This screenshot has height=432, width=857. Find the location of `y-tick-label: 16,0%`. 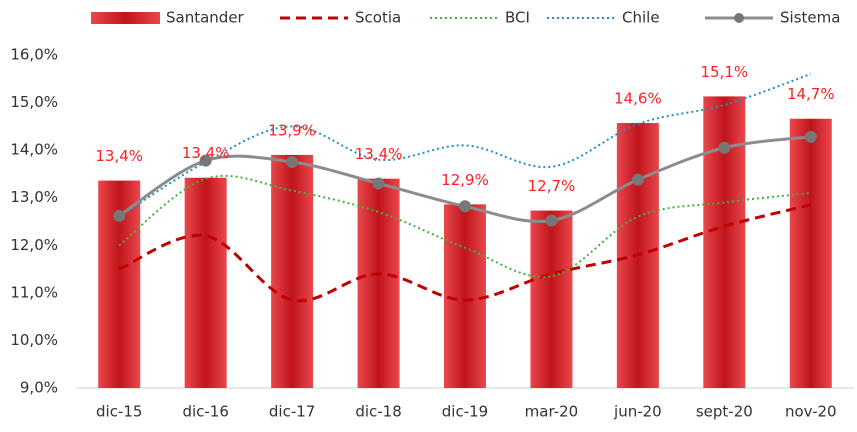

y-tick-label: 16,0% is located at coordinates (34, 55).